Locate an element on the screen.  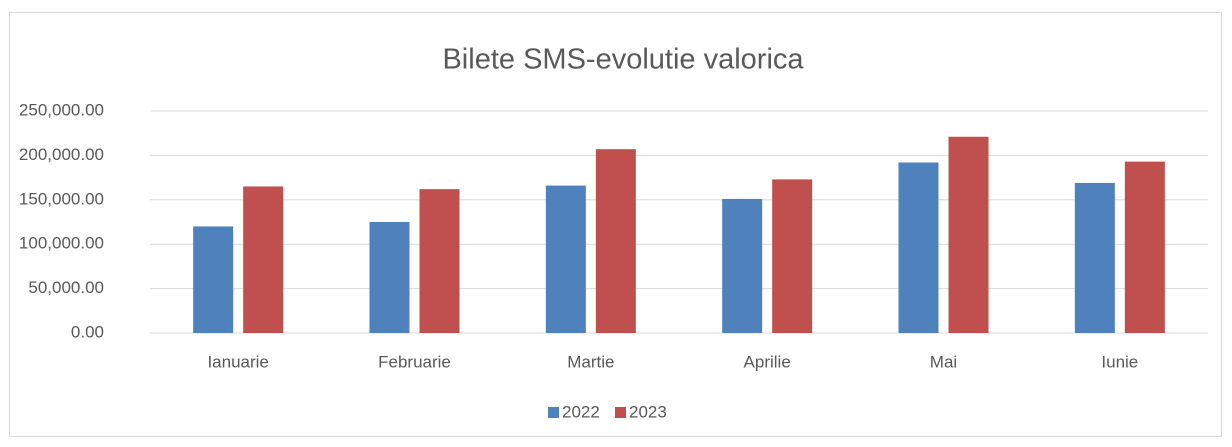
x-tick-label: Ianuarie is located at coordinates (237, 361).